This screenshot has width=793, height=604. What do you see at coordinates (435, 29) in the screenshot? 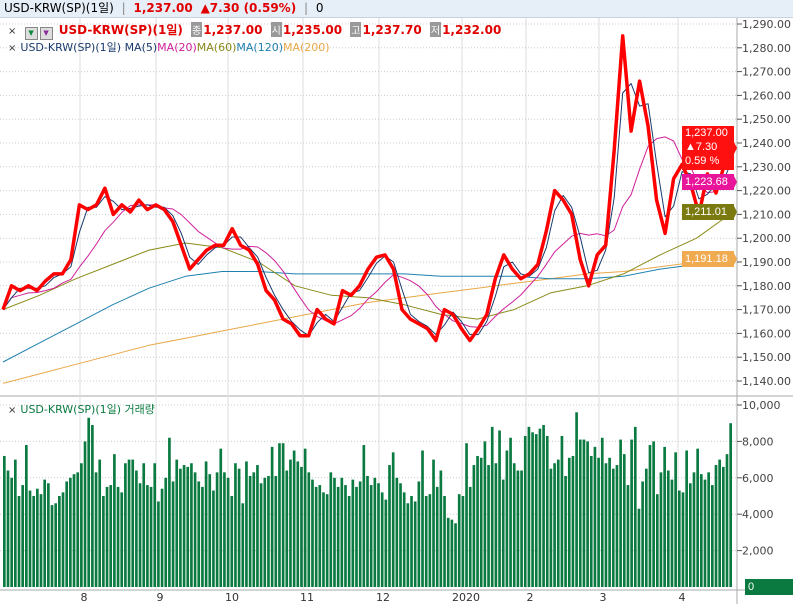
I see `low-badge: 저` at bounding box center [435, 29].